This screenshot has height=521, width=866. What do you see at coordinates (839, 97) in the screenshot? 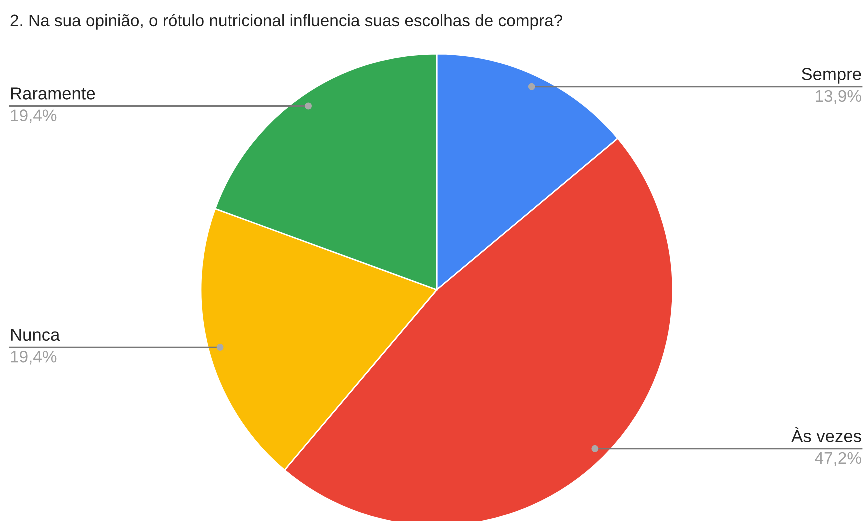
I see `data-label: 13,9%` at bounding box center [839, 97].